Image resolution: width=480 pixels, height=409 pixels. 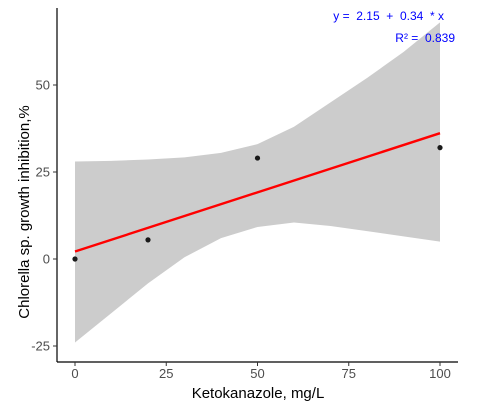 What do you see at coordinates (43, 172) in the screenshot?
I see `y-tick-label: 25` at bounding box center [43, 172].